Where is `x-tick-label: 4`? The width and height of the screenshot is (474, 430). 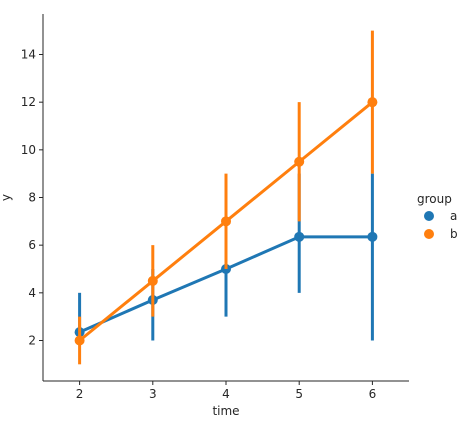
x-tick-label: 4 is located at coordinates (226, 394).